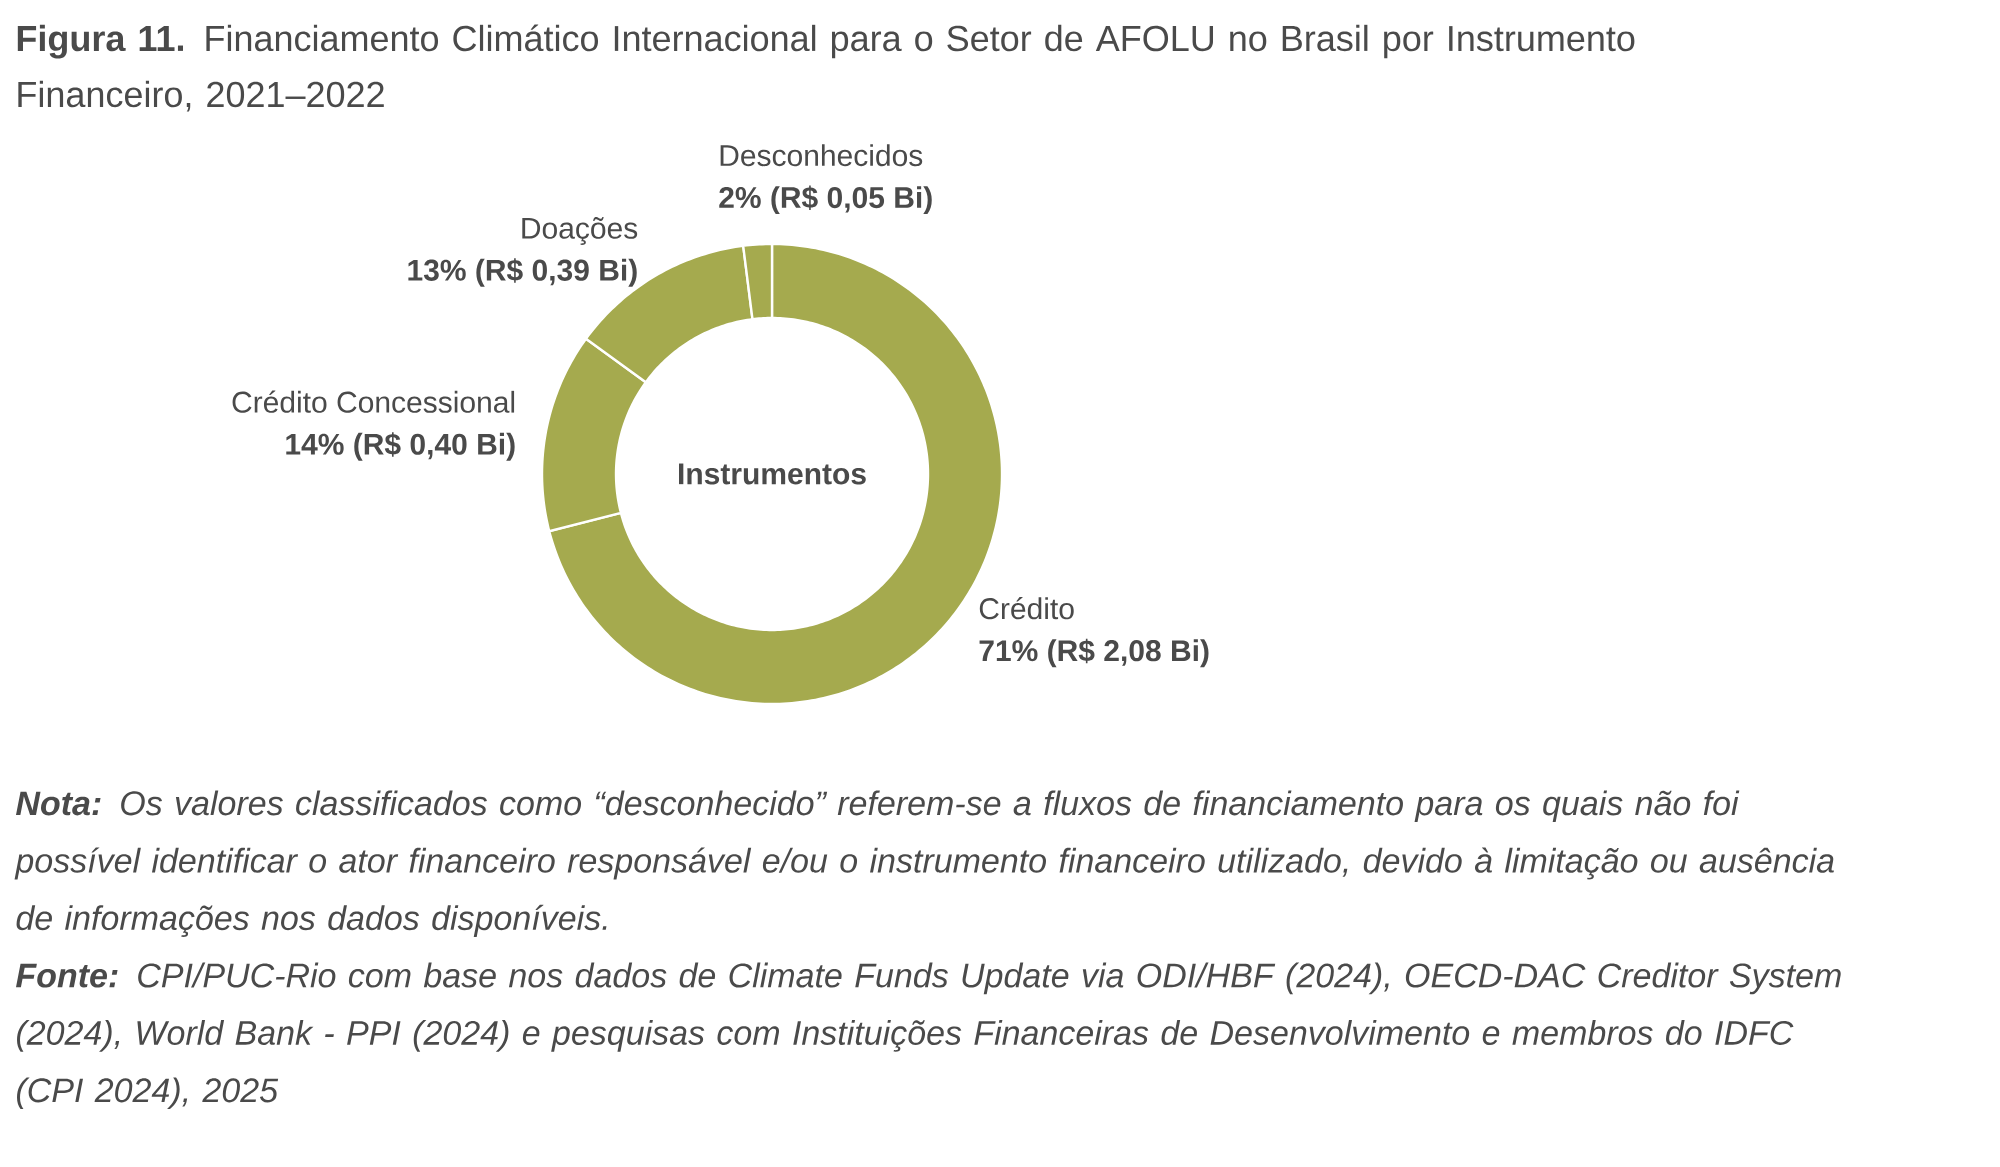 The image size is (2000, 1167). What do you see at coordinates (373, 401) in the screenshot?
I see `slice-label: Crédito Concessional` at bounding box center [373, 401].